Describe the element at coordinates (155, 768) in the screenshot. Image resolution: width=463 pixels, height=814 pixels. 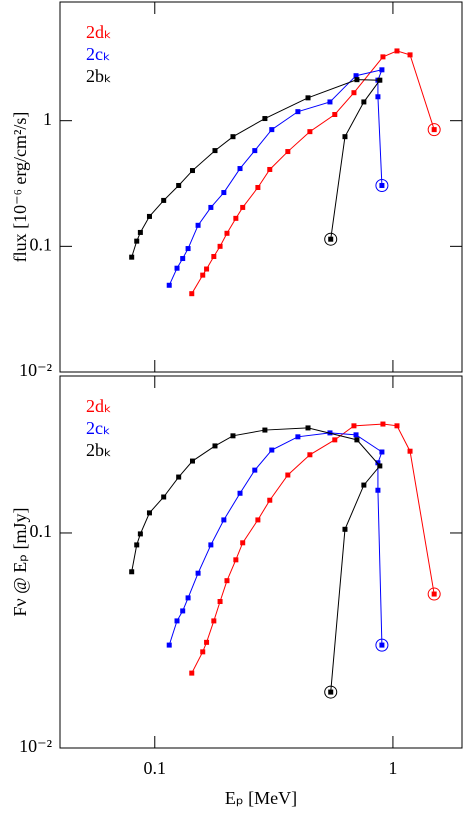
I see `x-tick-label: 0.1` at that location.